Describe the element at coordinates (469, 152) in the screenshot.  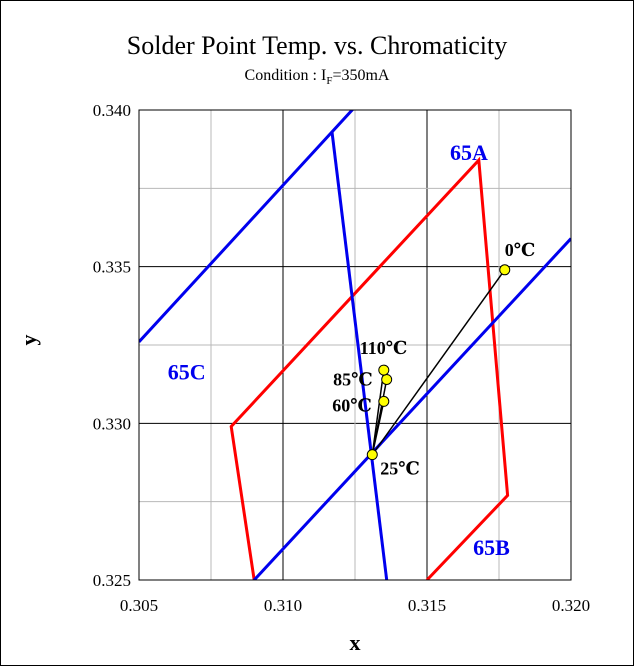
I see `region-label-65a: 65A` at that location.